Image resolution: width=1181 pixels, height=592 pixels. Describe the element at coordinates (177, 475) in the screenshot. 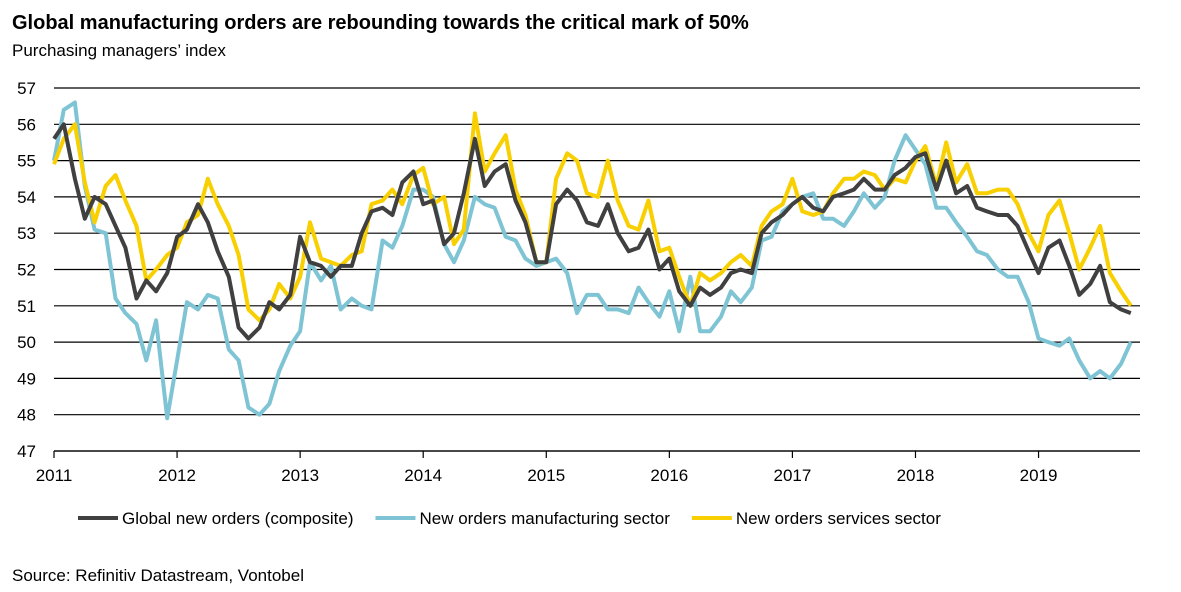

I see `x-tick-label: 2012` at that location.